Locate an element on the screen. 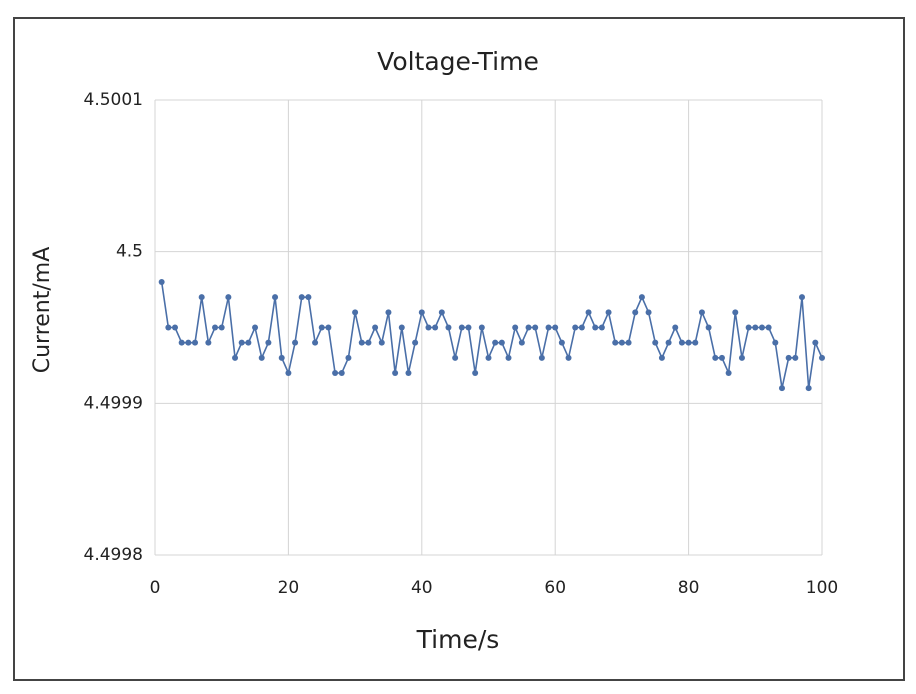  y-tick-label: 4.5 is located at coordinates (129, 252).